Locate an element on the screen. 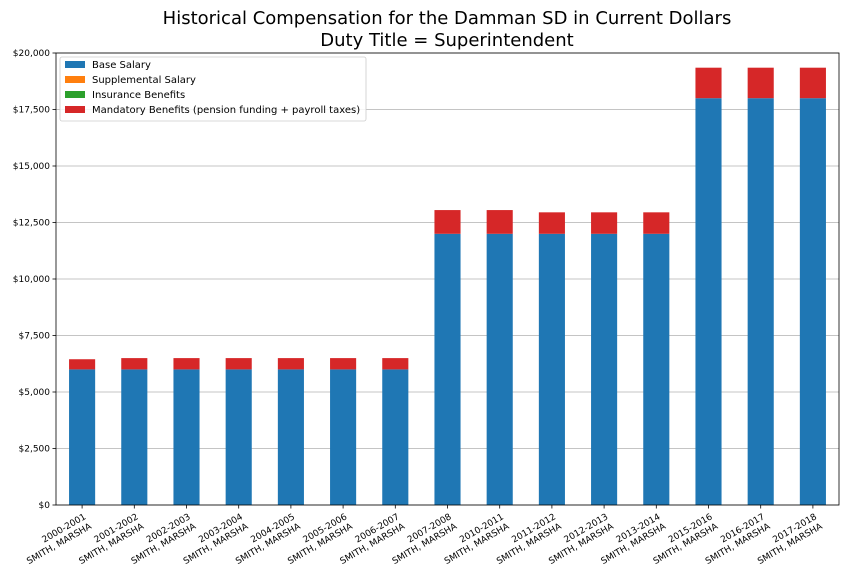  legend-box is located at coordinates (213, 89).